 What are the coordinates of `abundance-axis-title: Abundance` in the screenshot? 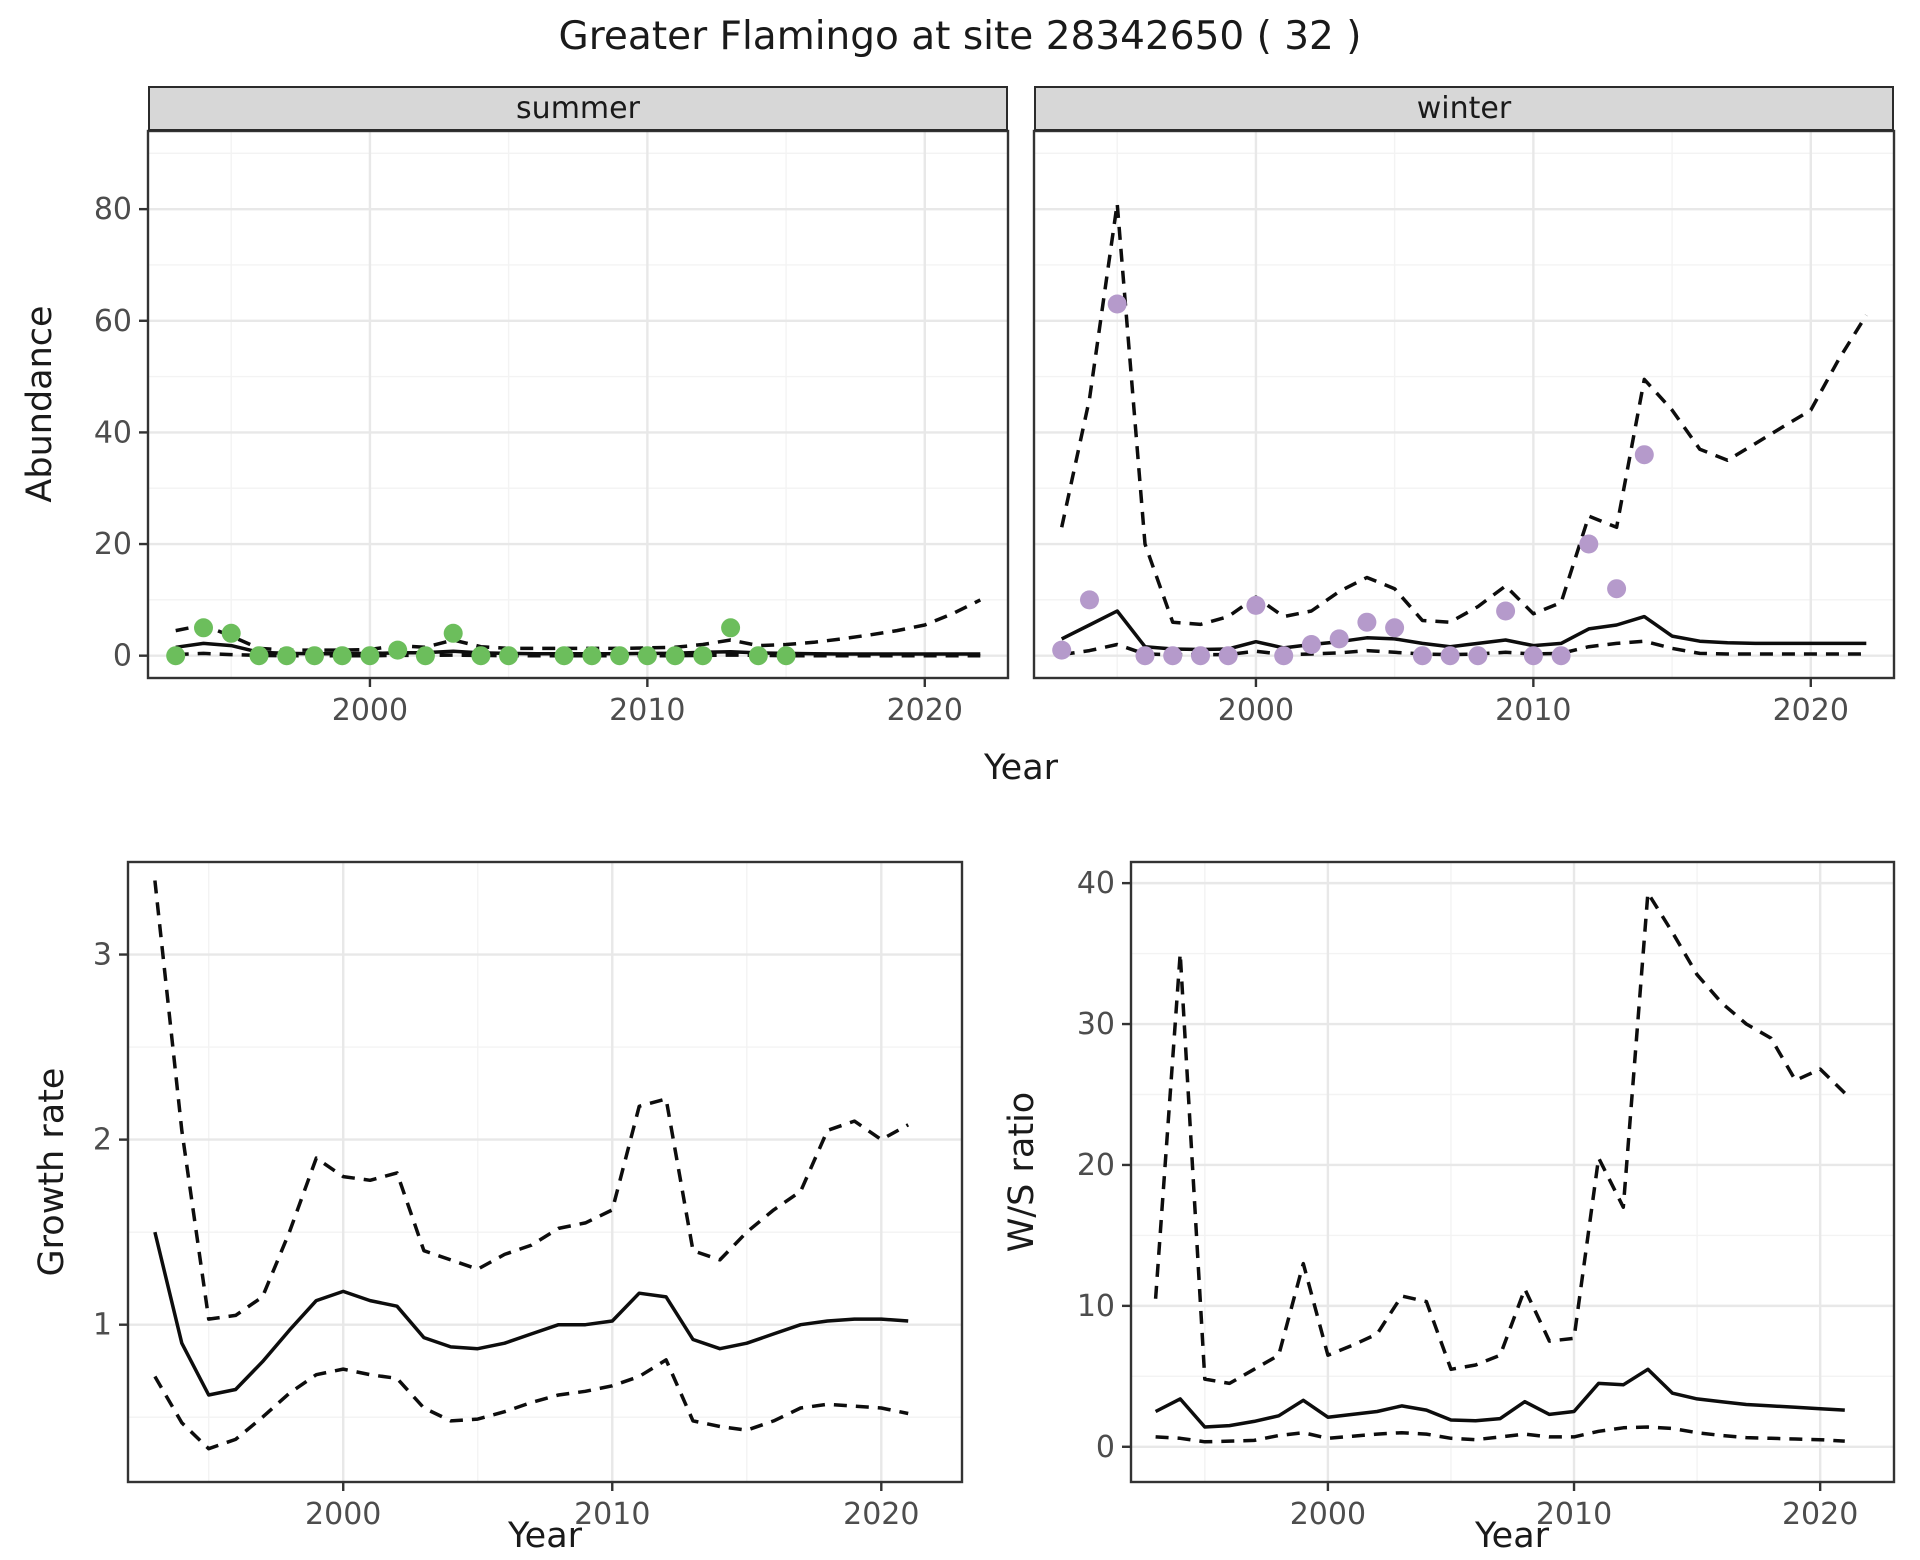 It's located at (40, 404).